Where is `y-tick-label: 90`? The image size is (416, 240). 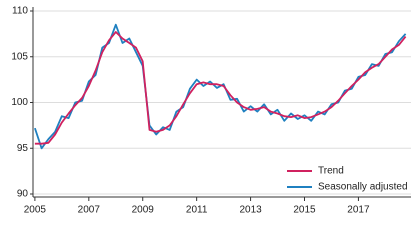 y-tick-label: 90 is located at coordinates (23, 194).